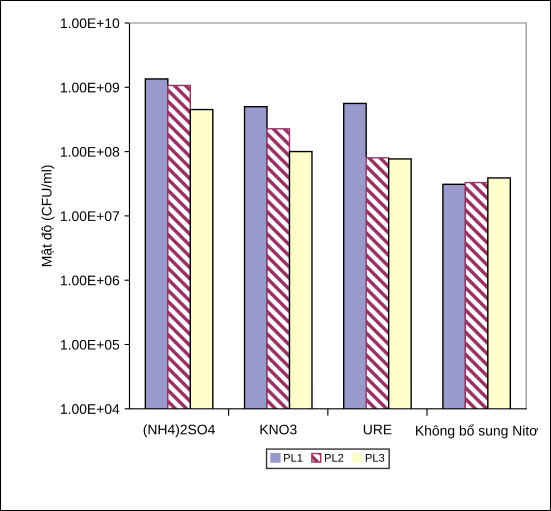 This screenshot has height=511, width=551. What do you see at coordinates (375, 458) in the screenshot?
I see `legend-label: PL3` at bounding box center [375, 458].